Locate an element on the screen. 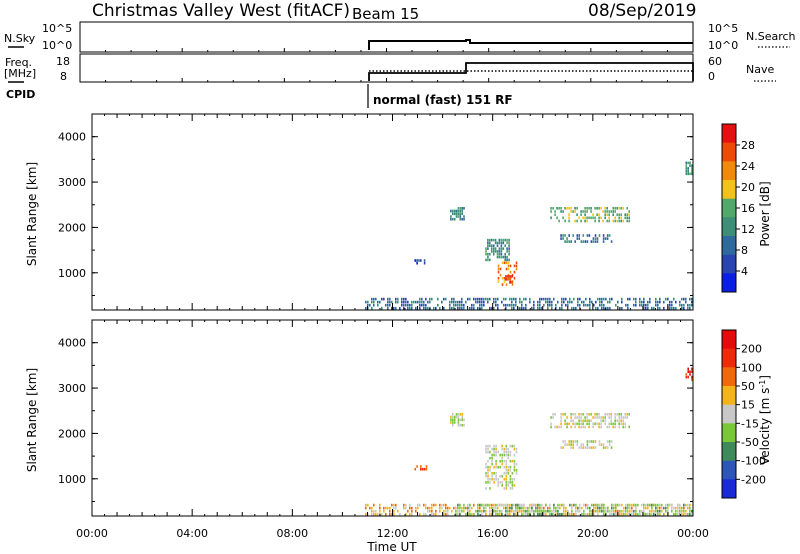 Image resolution: width=800 pixels, height=554 pixels. velocity-colorbar-swatch is located at coordinates (729, 377).